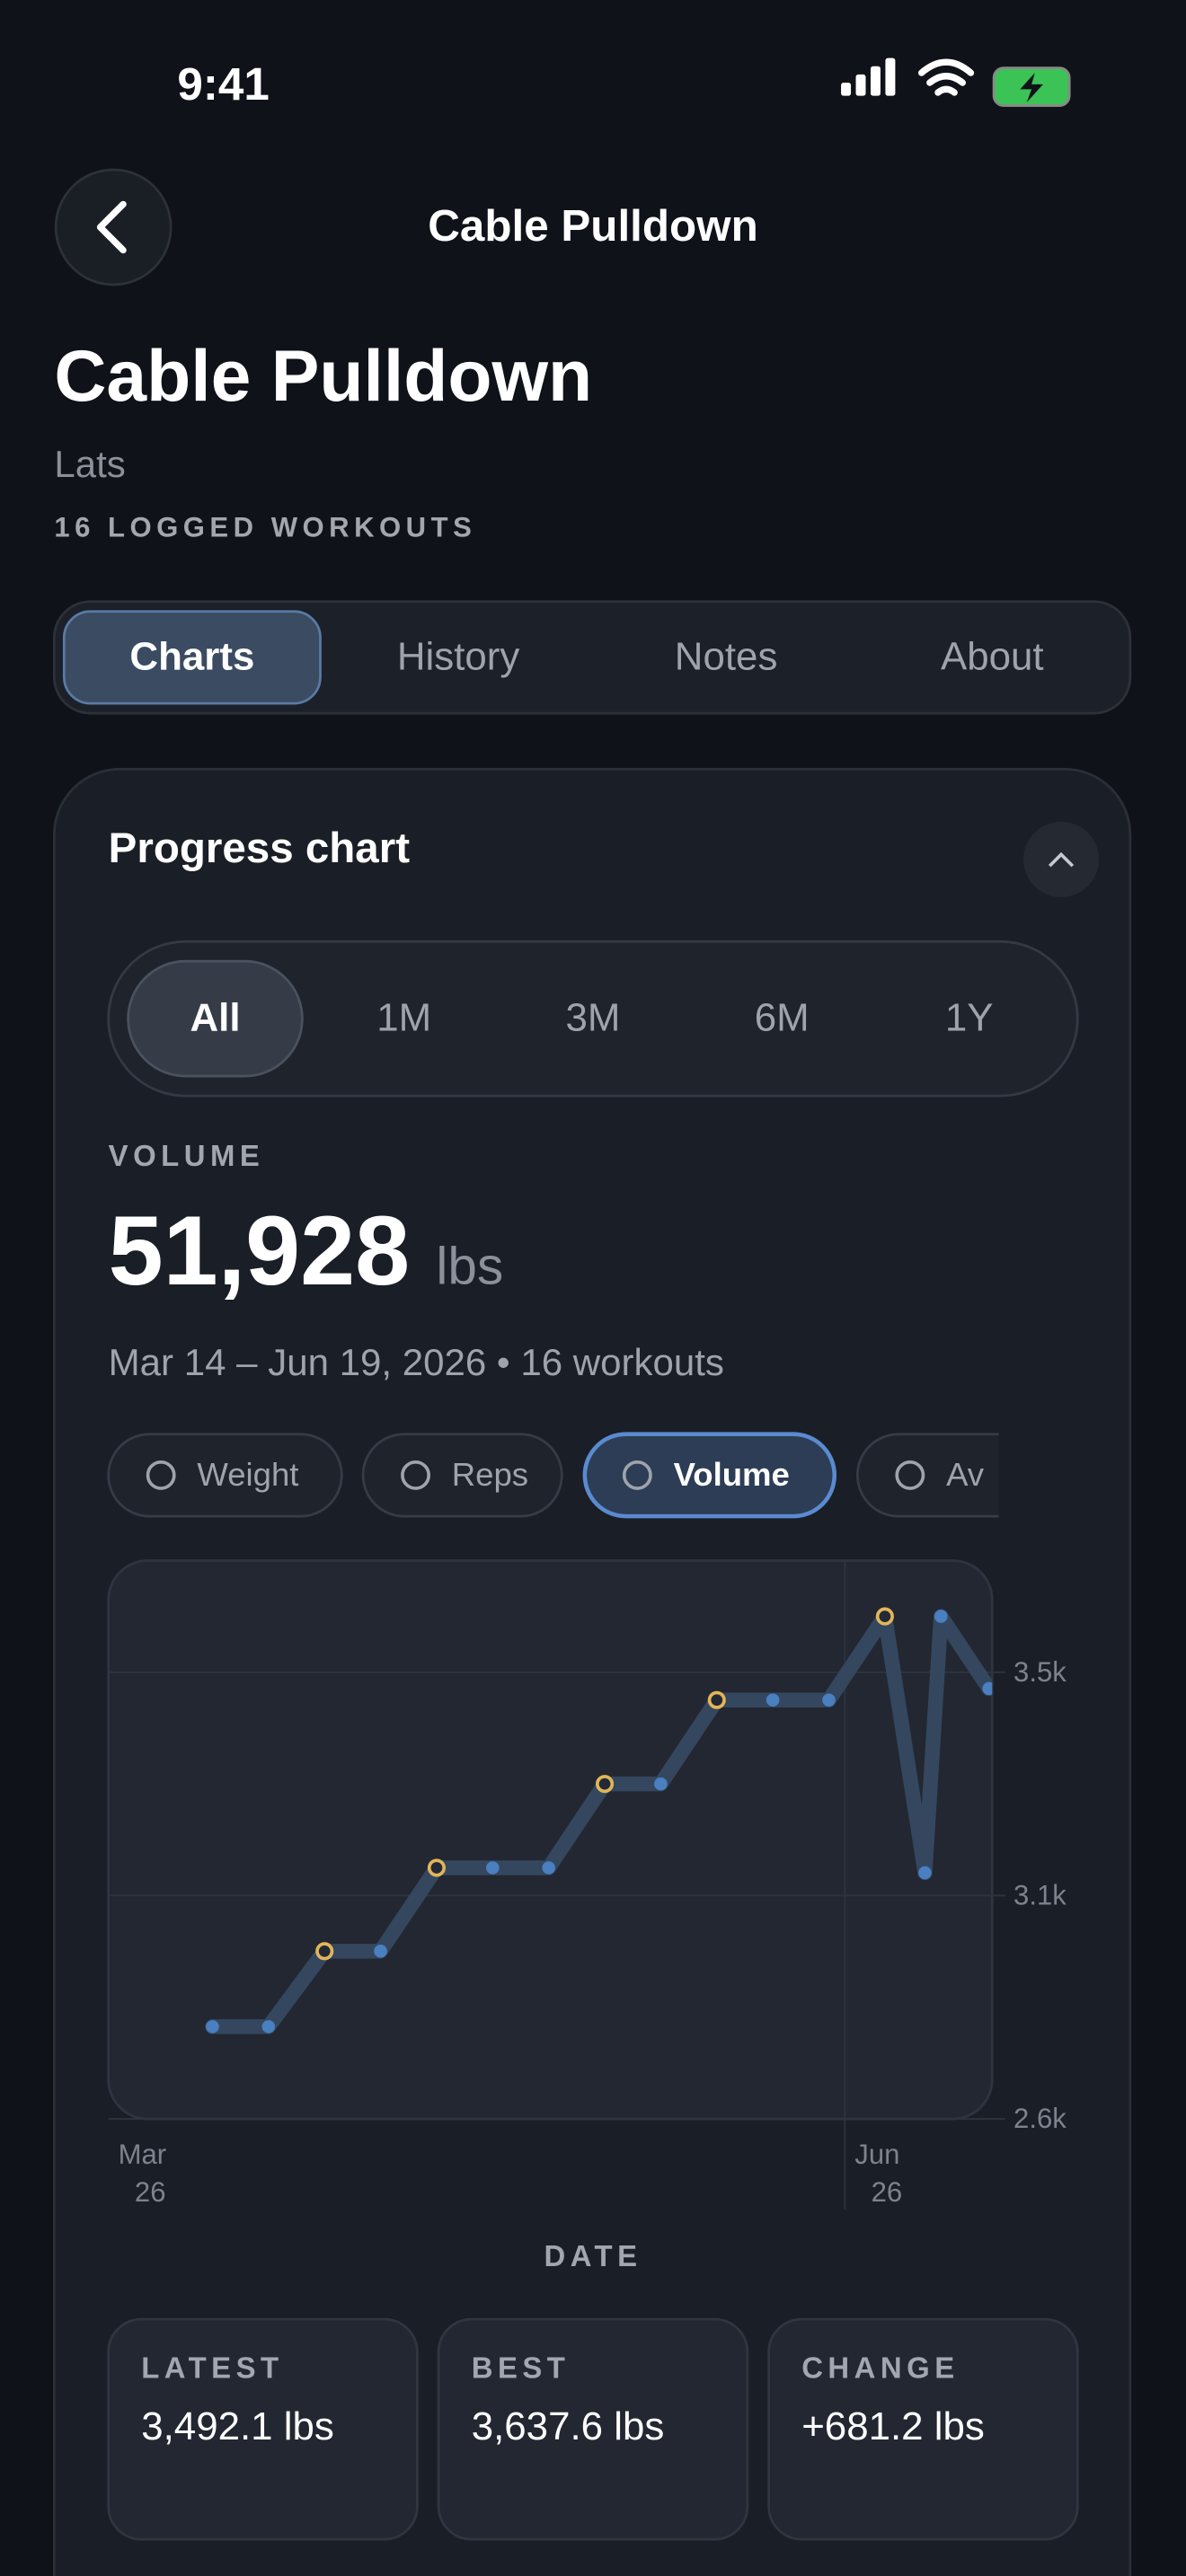  I want to click on tab: Charts, so click(191, 656).